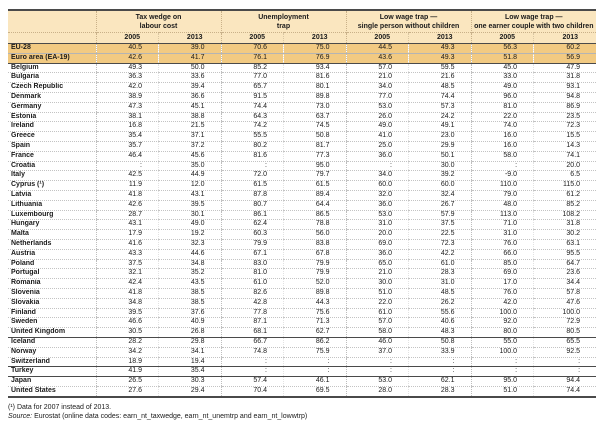 The height and width of the screenshot is (422, 603). Describe the element at coordinates (502, 332) in the screenshot. I see `value-cell: 80.0` at that location.